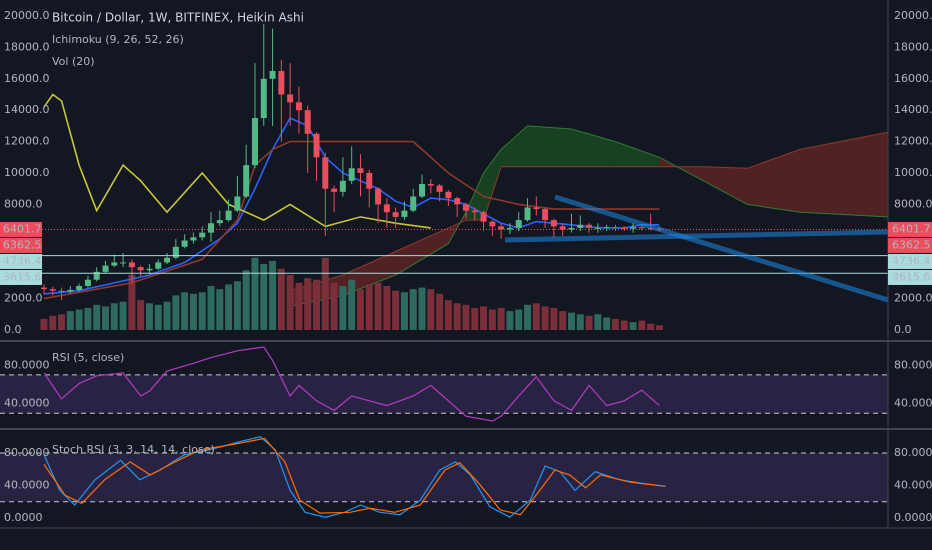  I want to click on y-tick-label: 8000.0, so click(913, 203).